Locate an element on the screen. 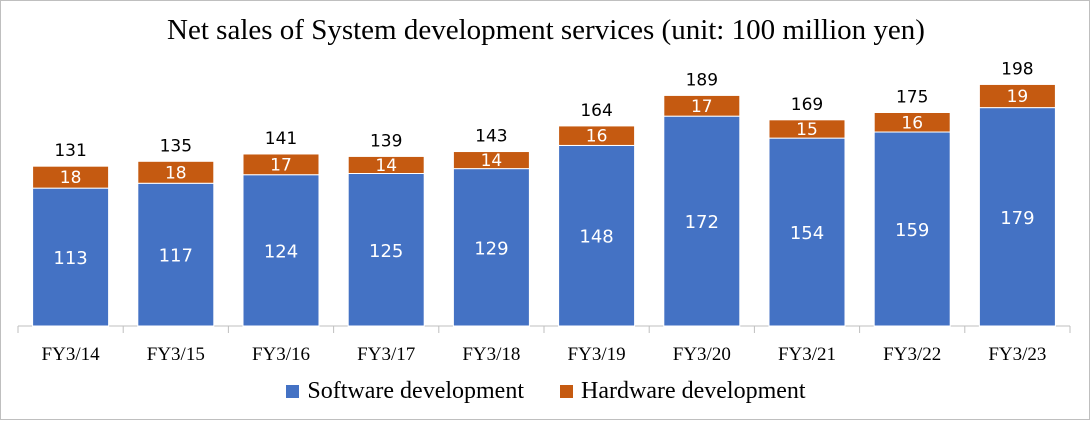 This screenshot has width=1092, height=422. x-tick-label: FY3/20 is located at coordinates (702, 354).